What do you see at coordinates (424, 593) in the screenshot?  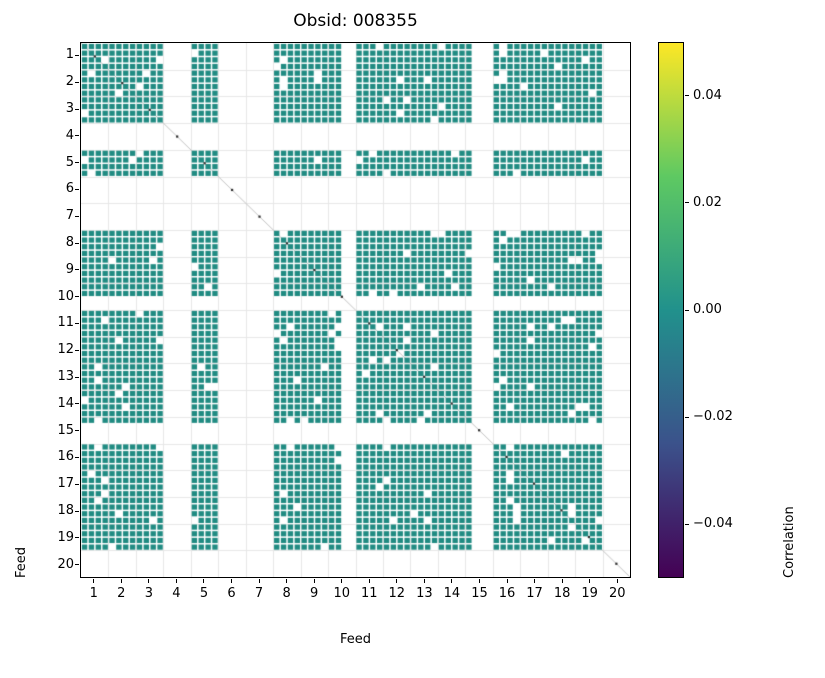 I see `x-tick-label: 13` at bounding box center [424, 593].